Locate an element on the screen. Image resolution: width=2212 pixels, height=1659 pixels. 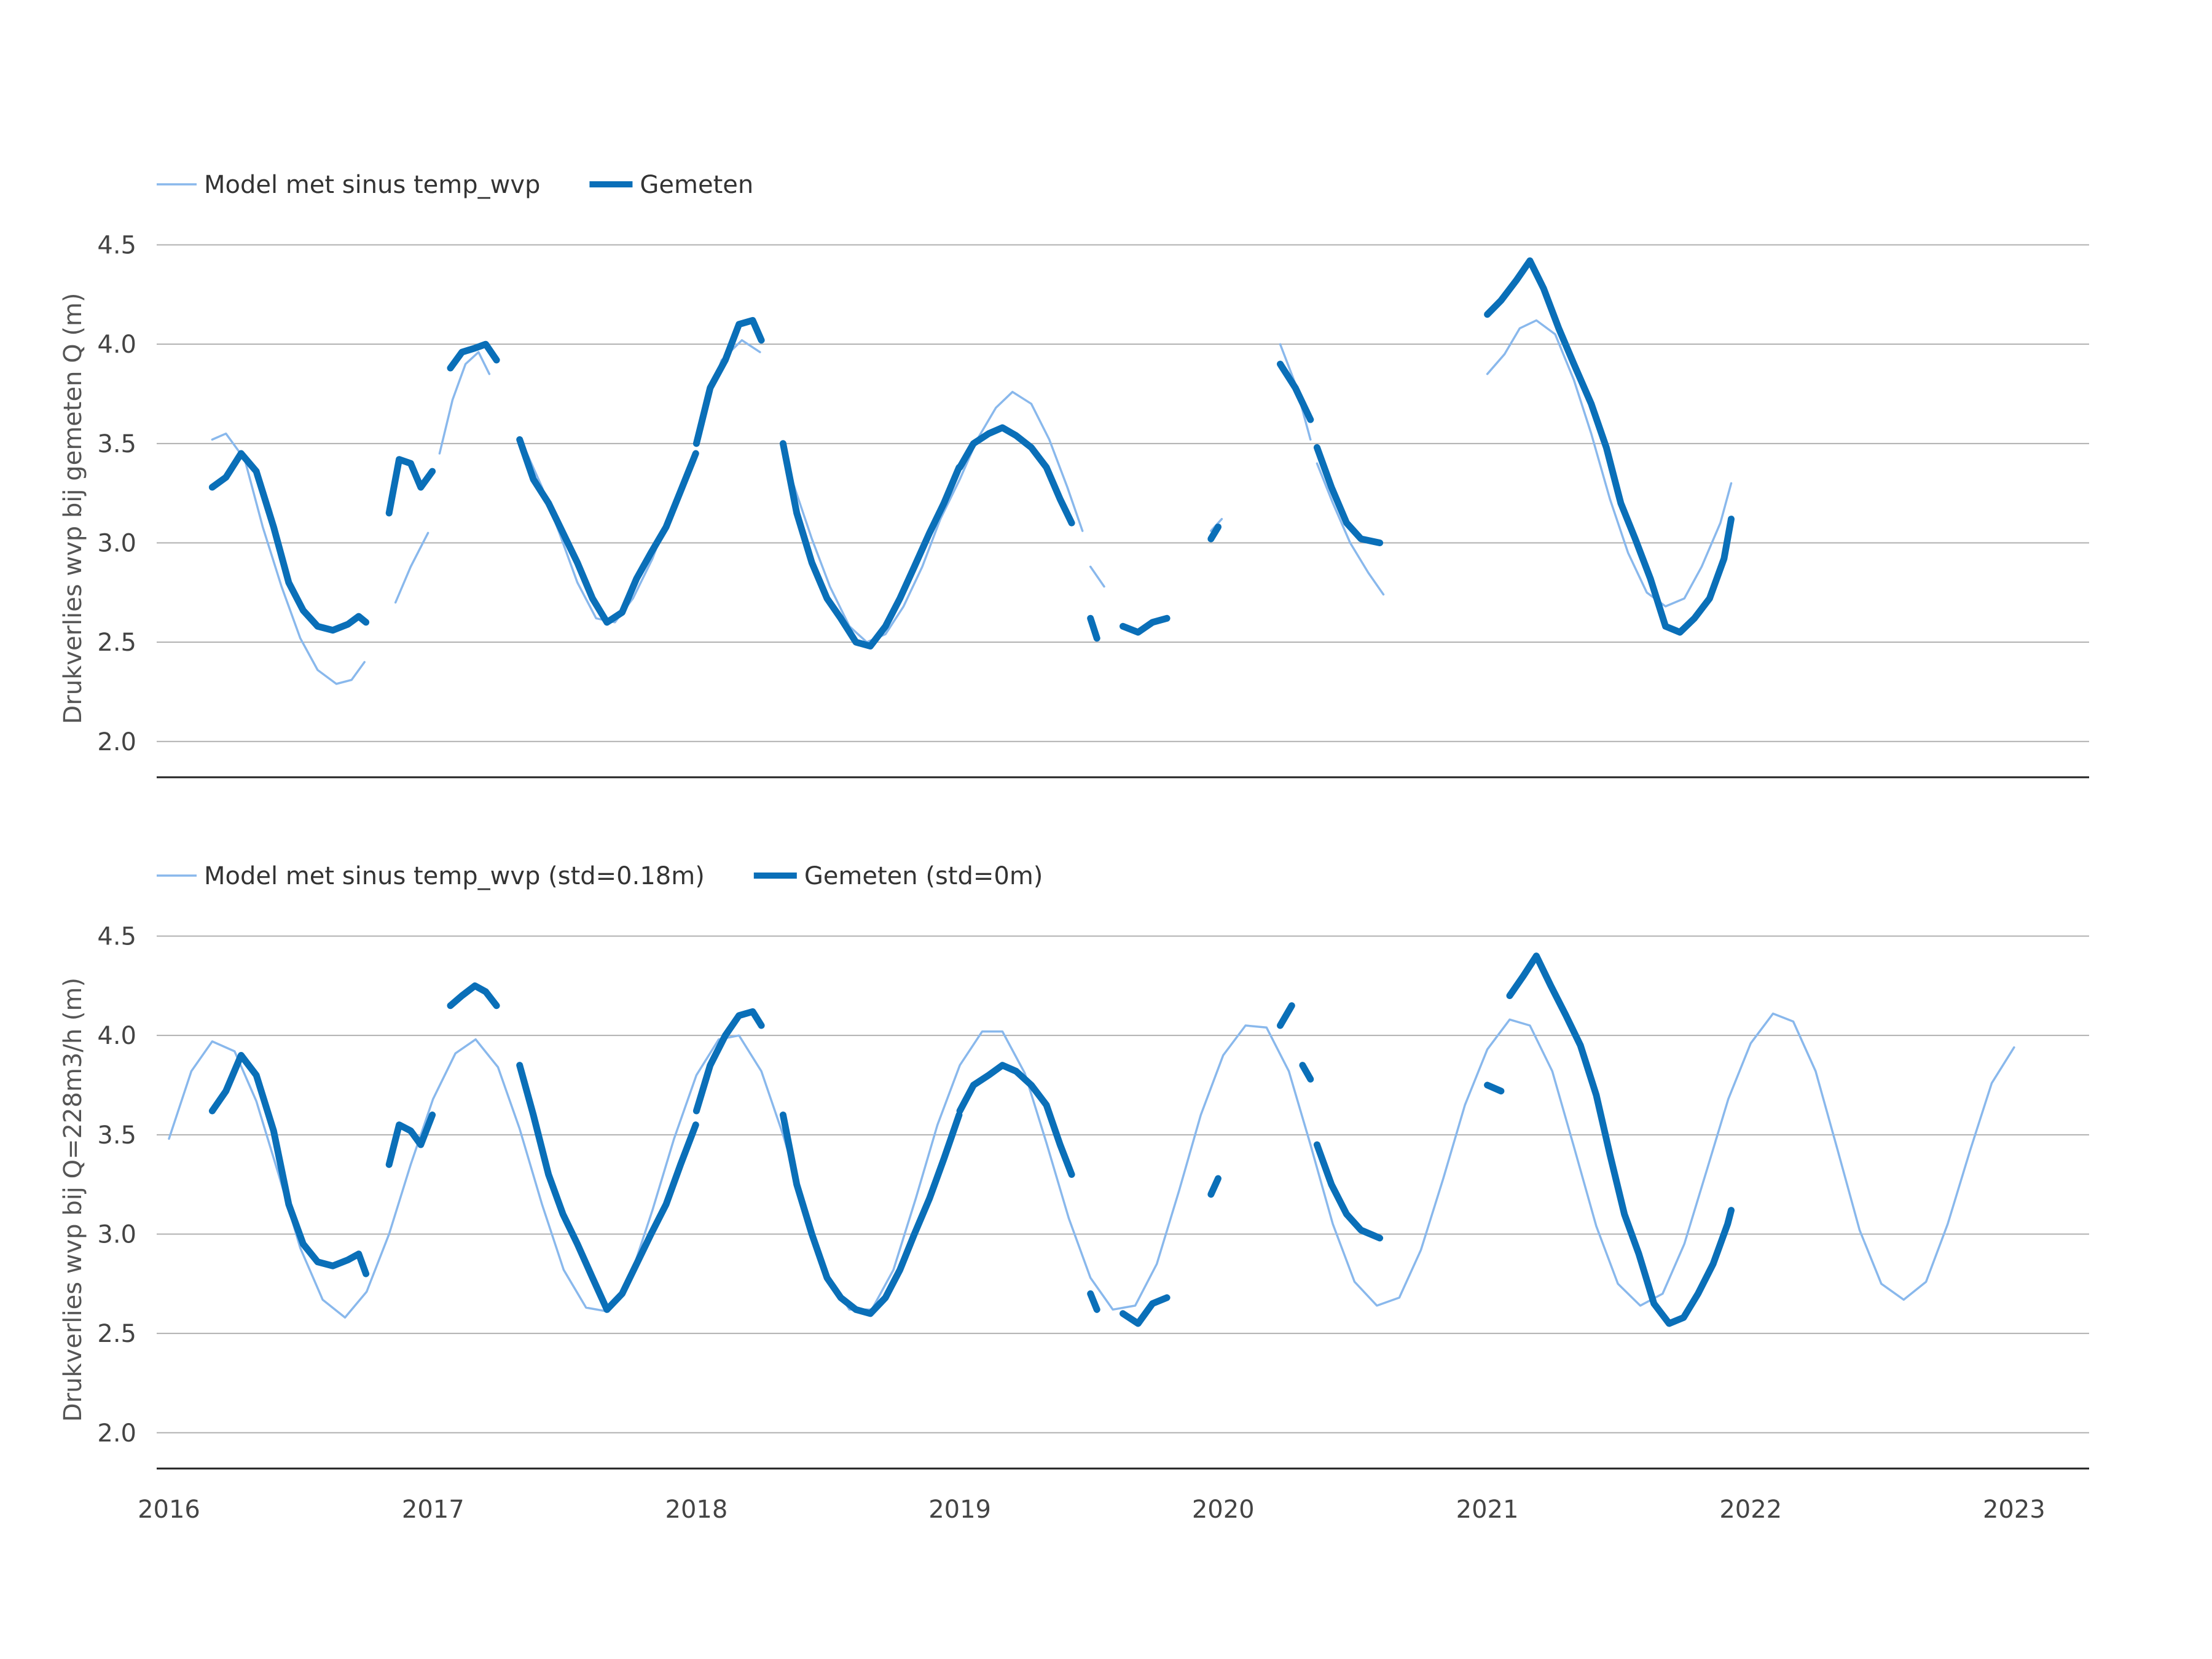
top-y-ticks: 2.0 2.5 3.0 3.5 4.0 4.5 is located at coordinates (116, 493).